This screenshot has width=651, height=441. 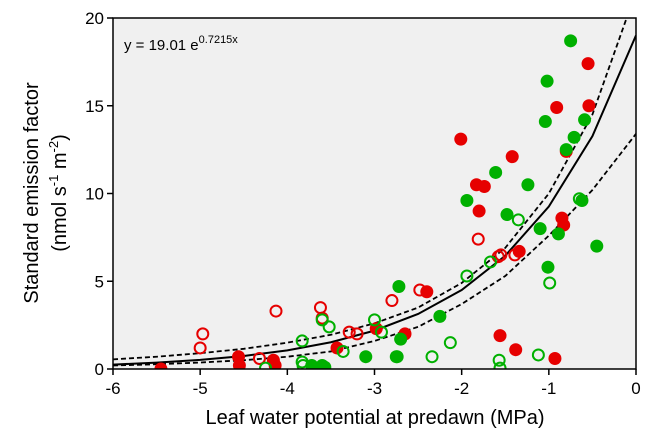 I want to click on y-tick-label: 5, so click(x=99, y=281).